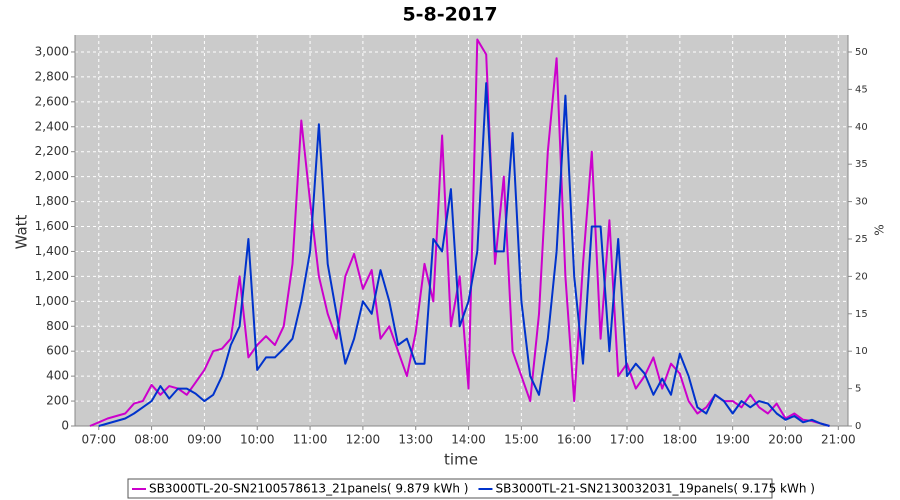  I want to click on y2-tick-label: 45, so click(861, 89).